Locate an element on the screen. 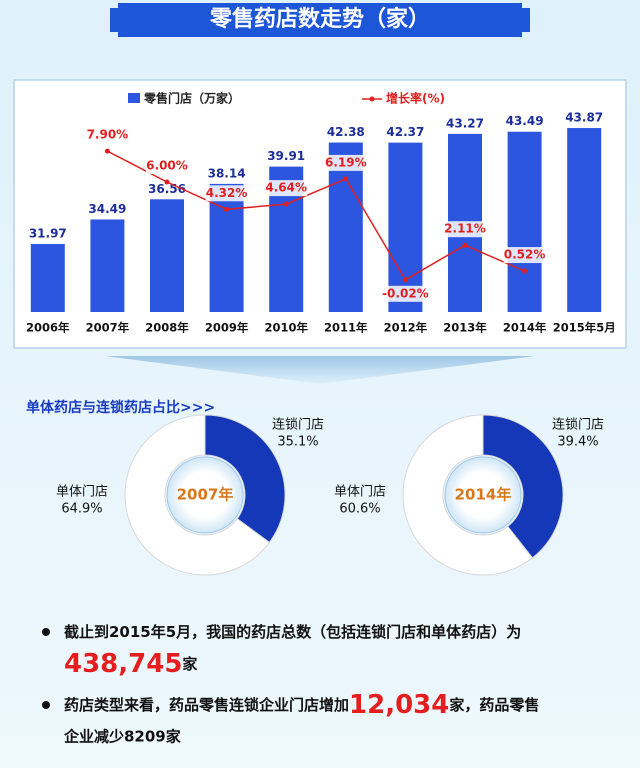  bullet-text-part: 截止到2015年5月，我国的药店总数（包括连锁门店和单体药店）为 is located at coordinates (292, 632).